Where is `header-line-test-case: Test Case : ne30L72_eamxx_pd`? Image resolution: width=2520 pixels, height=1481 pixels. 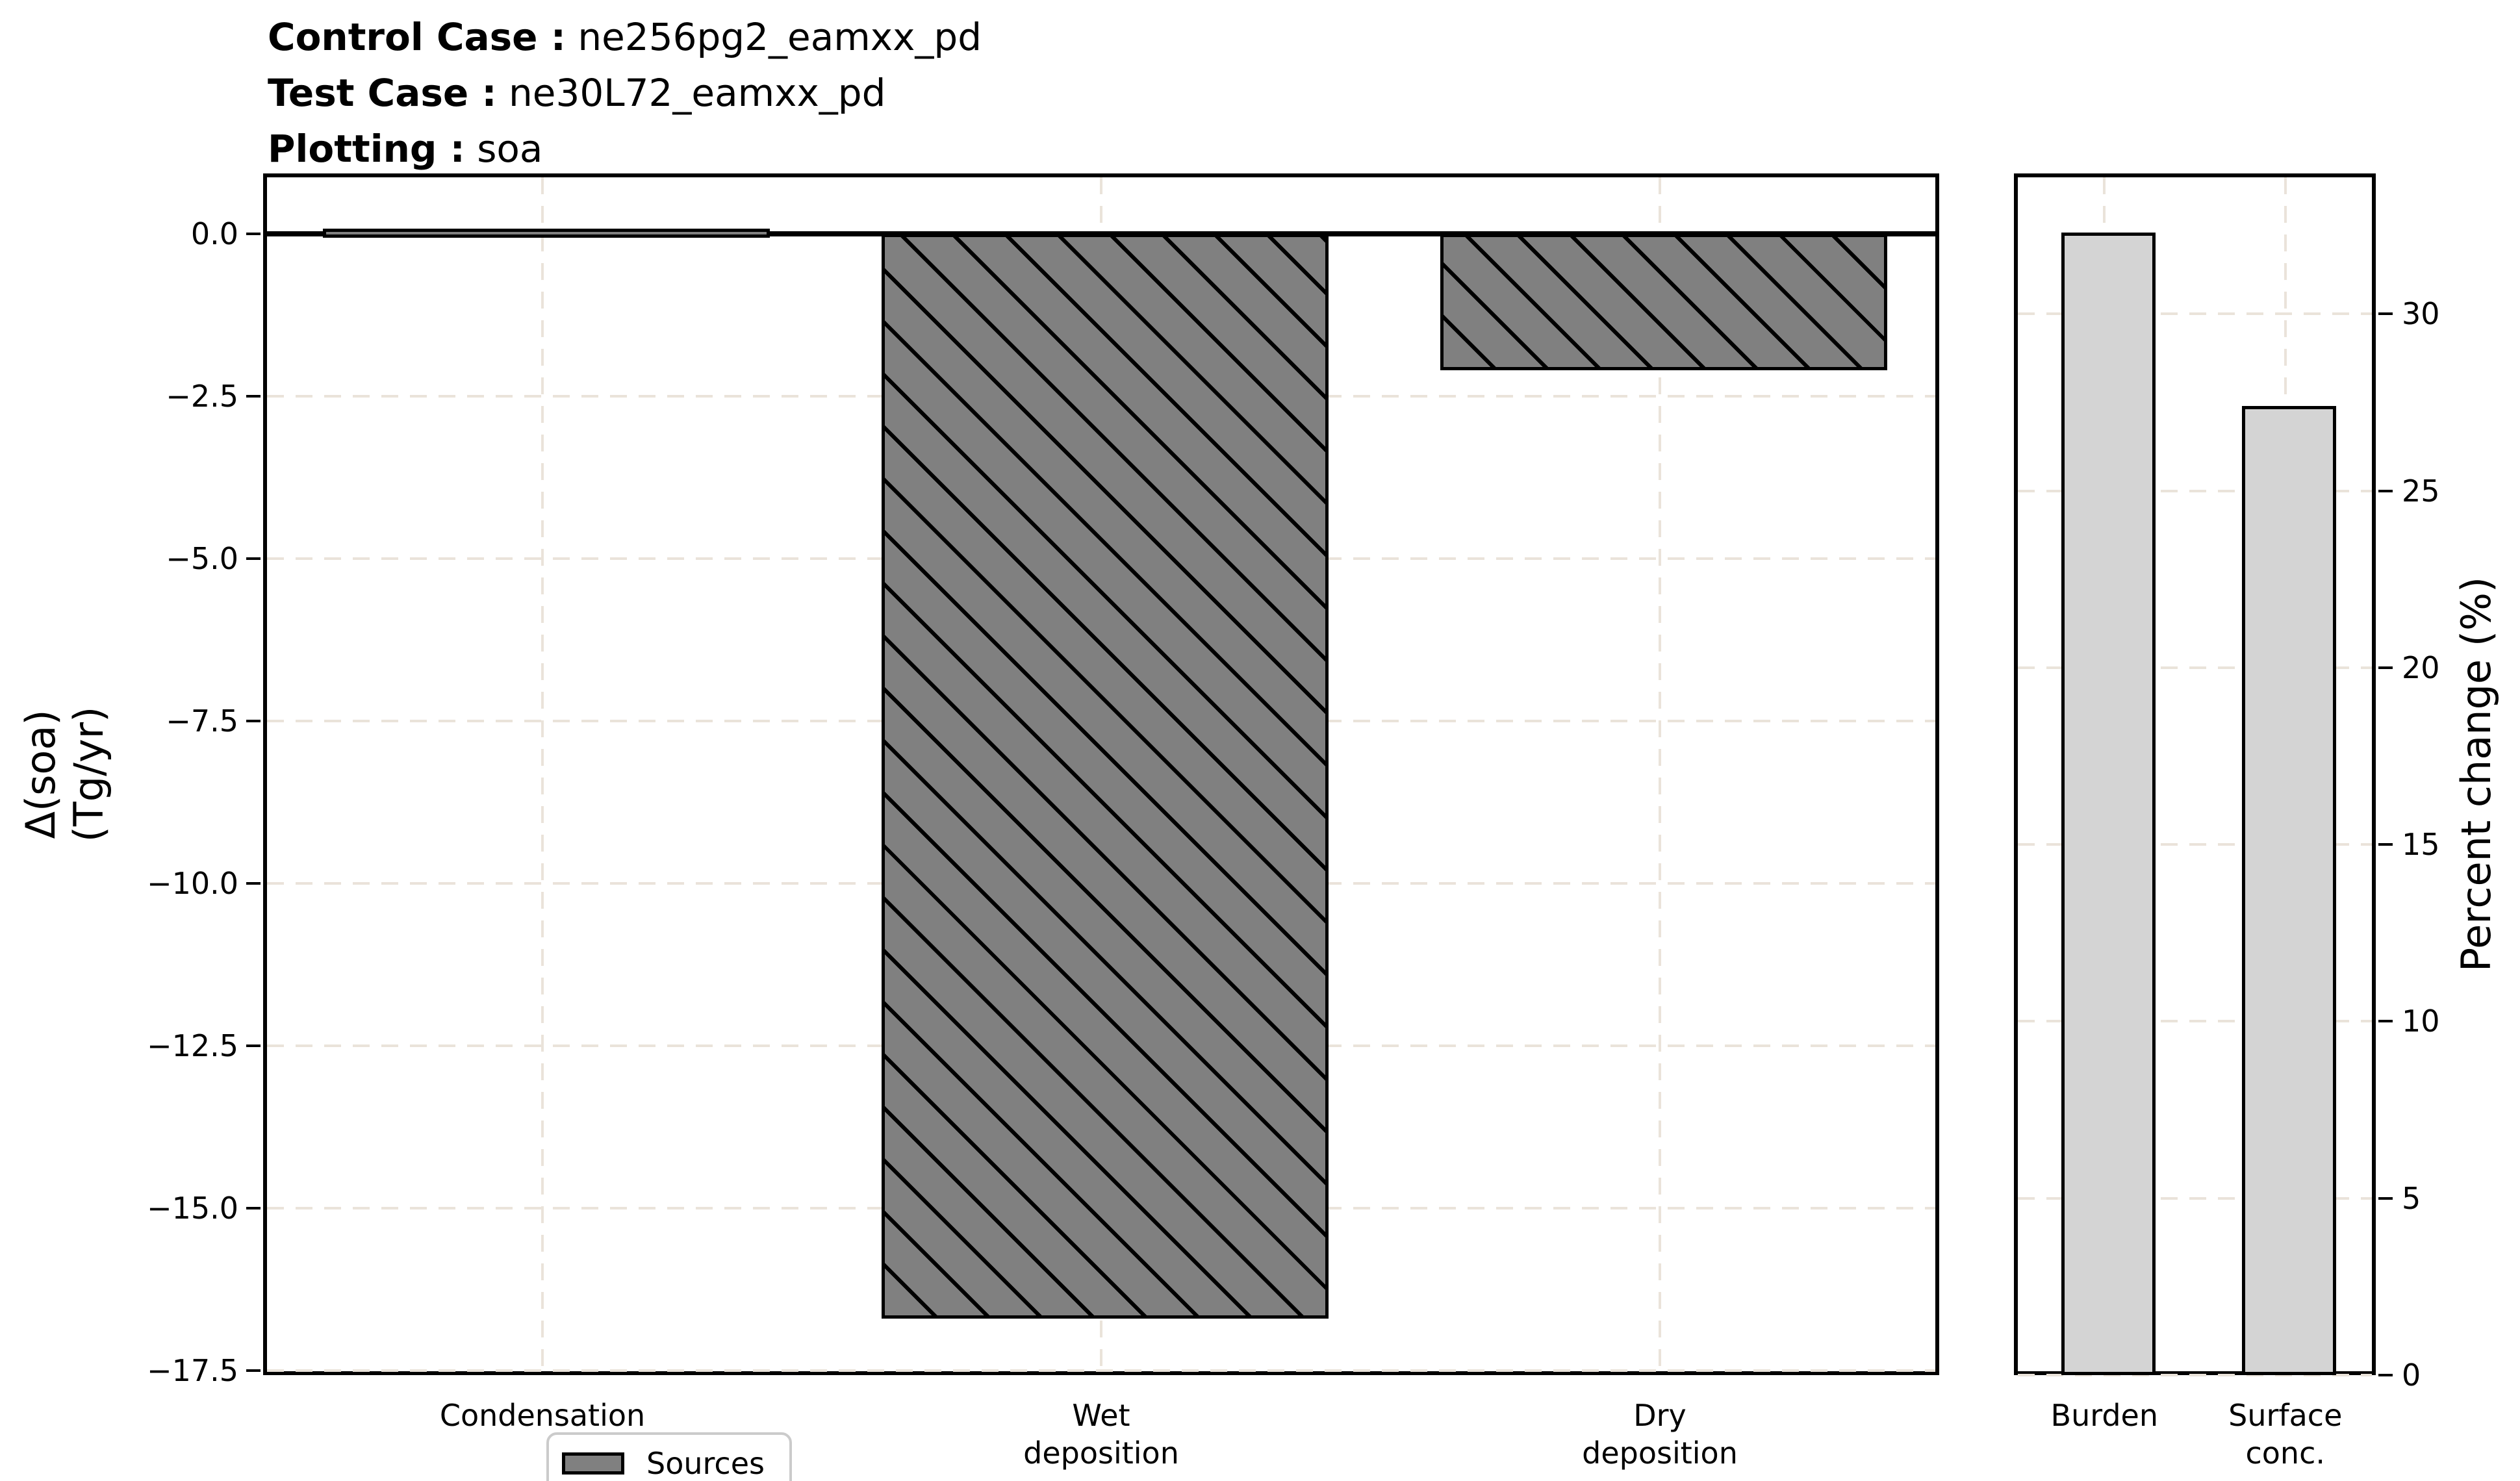
header-line-test-case: Test Case : ne30L72_eamxx_pd is located at coordinates (625, 93).